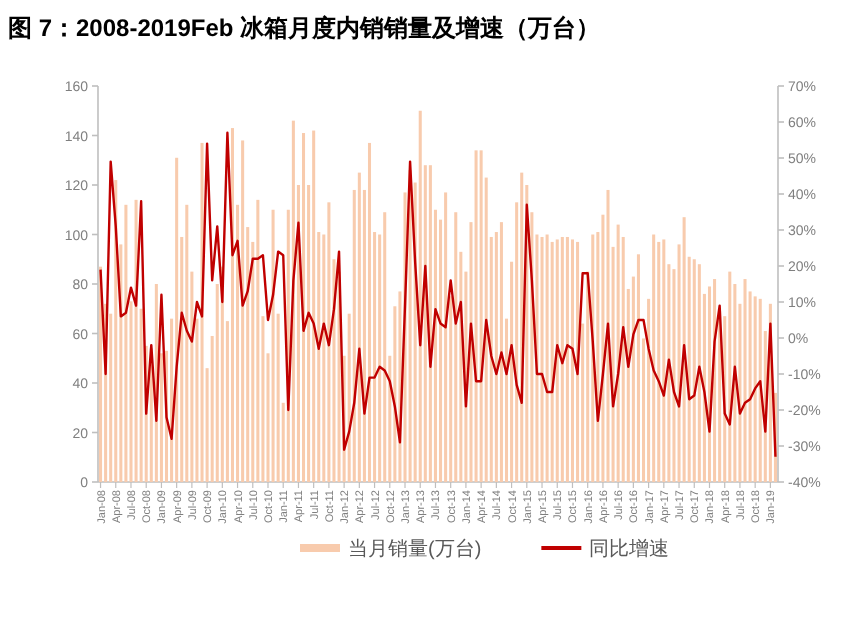 The width and height of the screenshot is (856, 642). What do you see at coordinates (304, 28) in the screenshot?
I see `chart-title: 图 7：2008-2019Feb 冰箱月度内销销量及增速（万台）` at bounding box center [304, 28].